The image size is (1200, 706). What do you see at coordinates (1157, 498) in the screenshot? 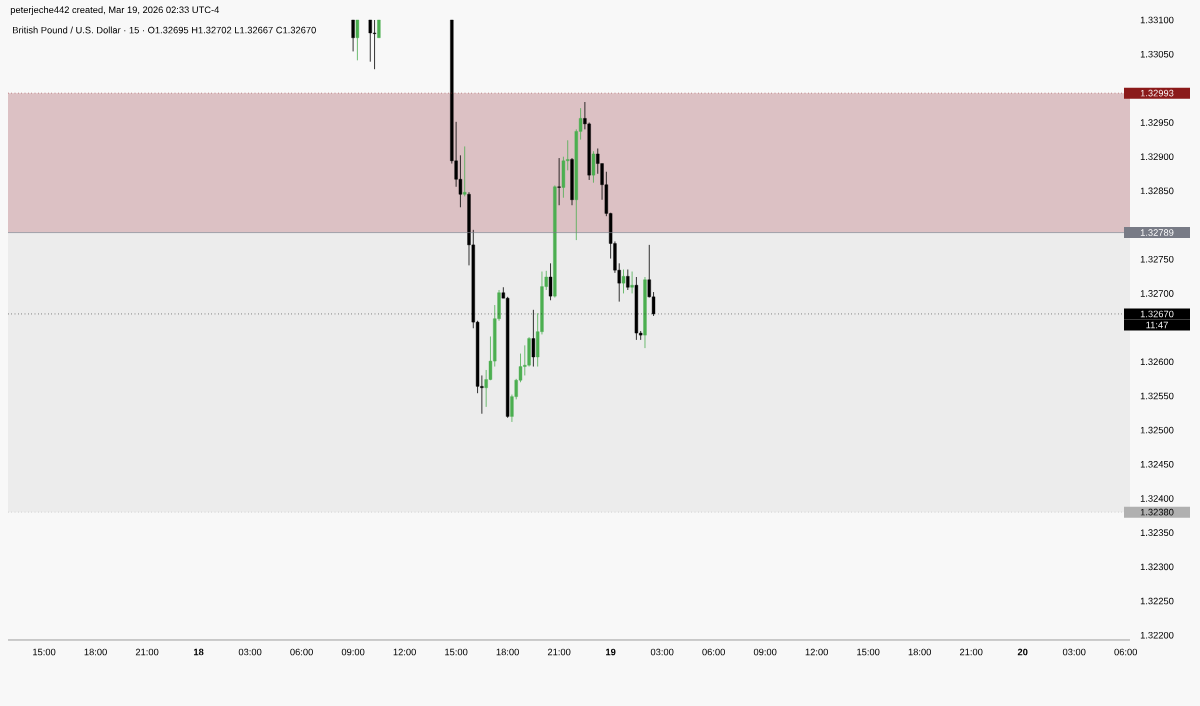
I see `y-tick-label: 1.32400` at bounding box center [1157, 498].